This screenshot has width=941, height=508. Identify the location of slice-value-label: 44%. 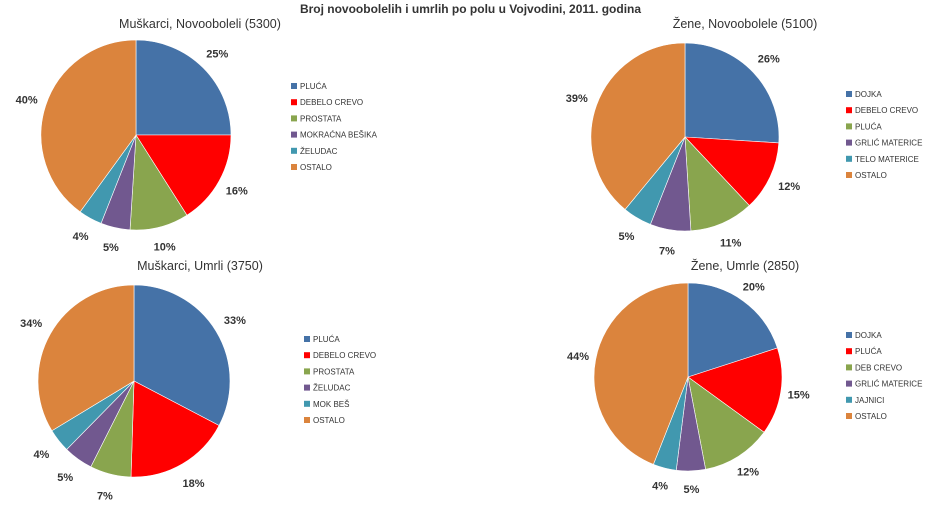
(578, 357).